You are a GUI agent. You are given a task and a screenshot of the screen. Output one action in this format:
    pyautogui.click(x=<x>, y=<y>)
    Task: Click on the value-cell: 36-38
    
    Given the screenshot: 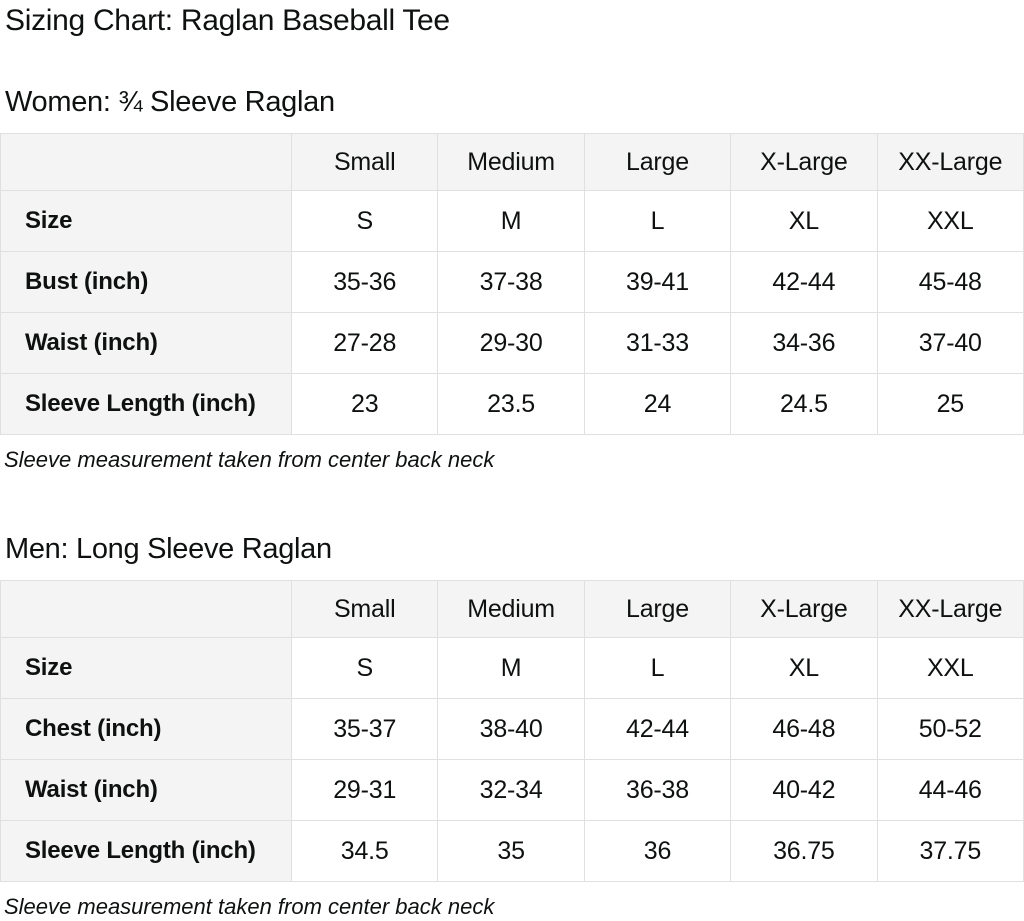 What is the action you would take?
    pyautogui.click(x=657, y=790)
    